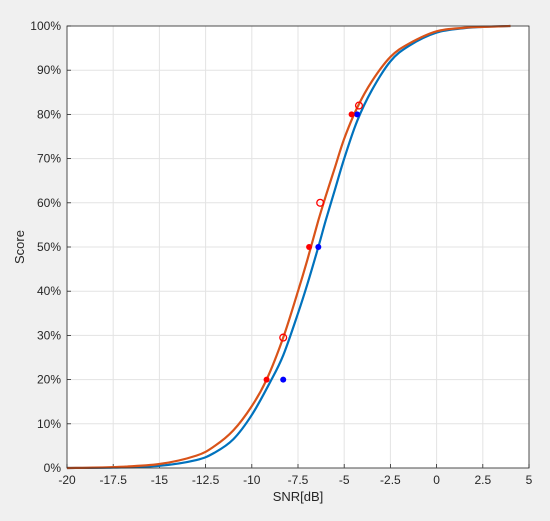 The image size is (550, 521). Describe the element at coordinates (53, 468) in the screenshot. I see `y-tick-label: 0%` at that location.